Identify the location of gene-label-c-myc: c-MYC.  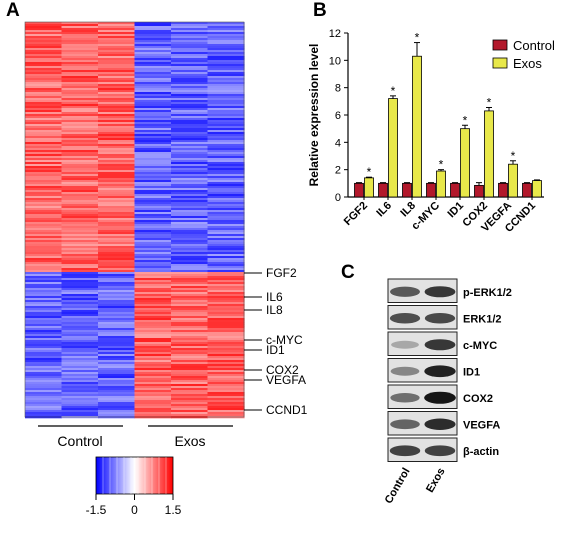
(284, 340).